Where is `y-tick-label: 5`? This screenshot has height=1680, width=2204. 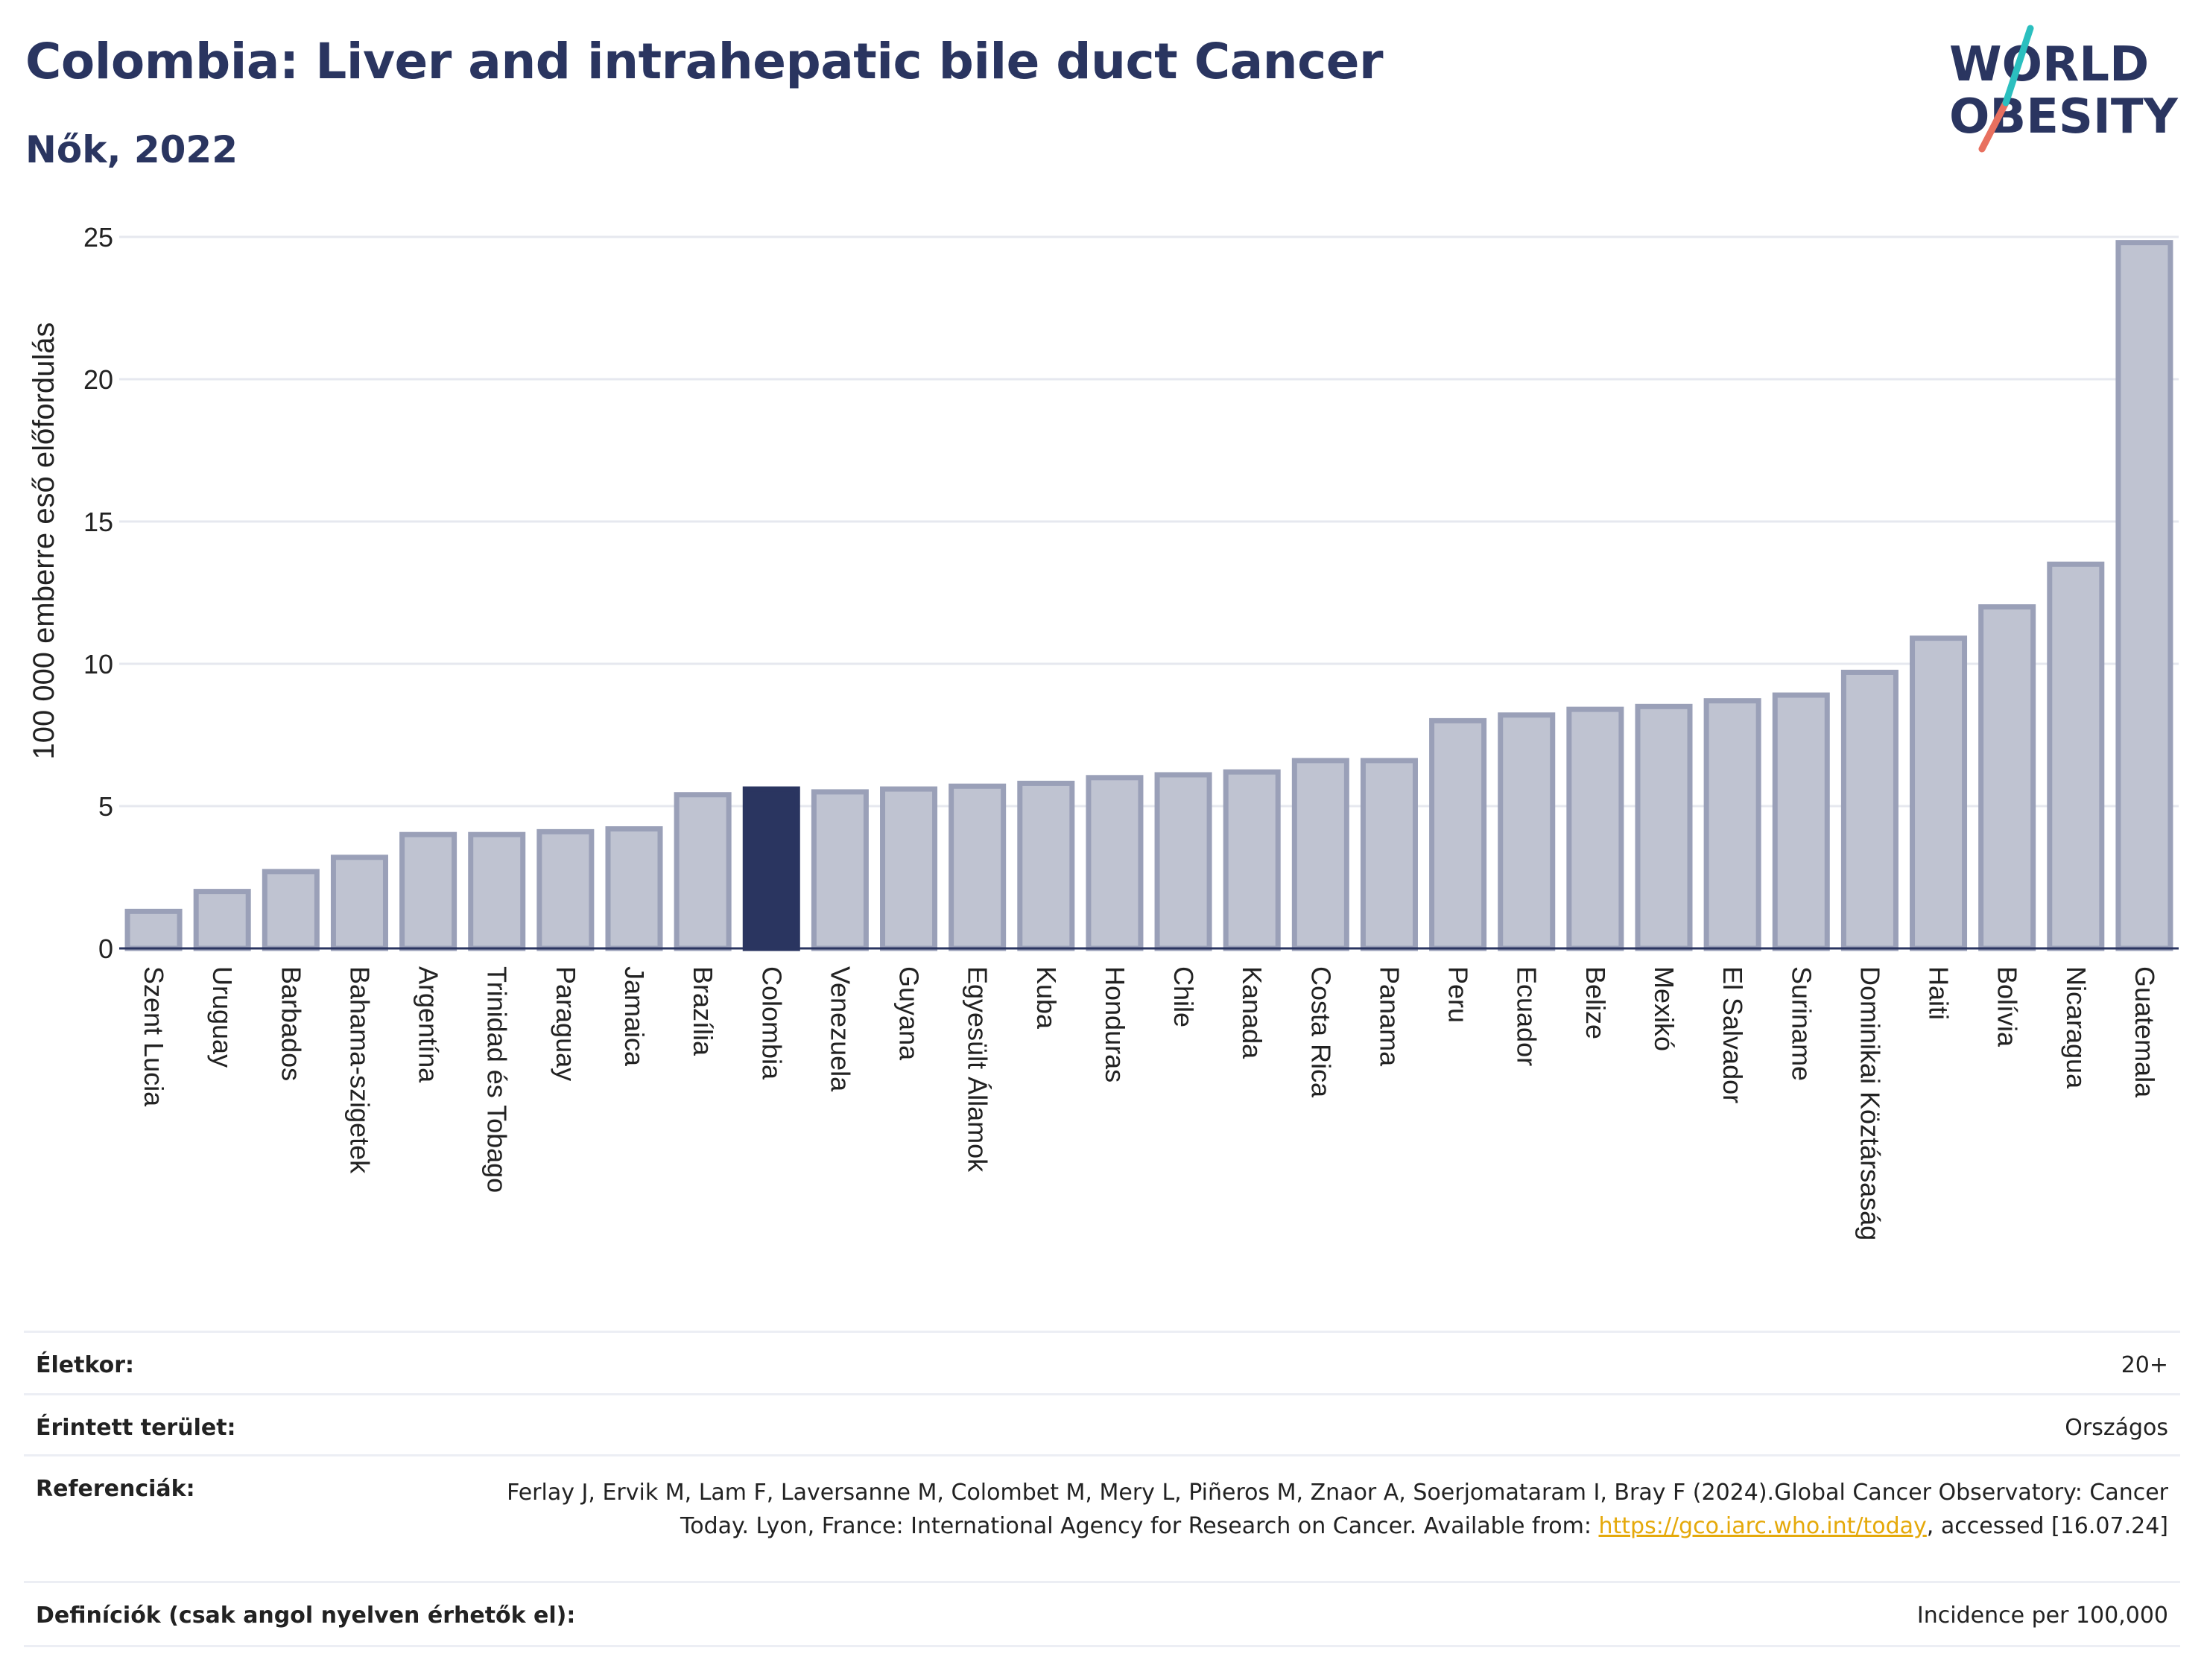 y-tick-label: 5 is located at coordinates (105, 806).